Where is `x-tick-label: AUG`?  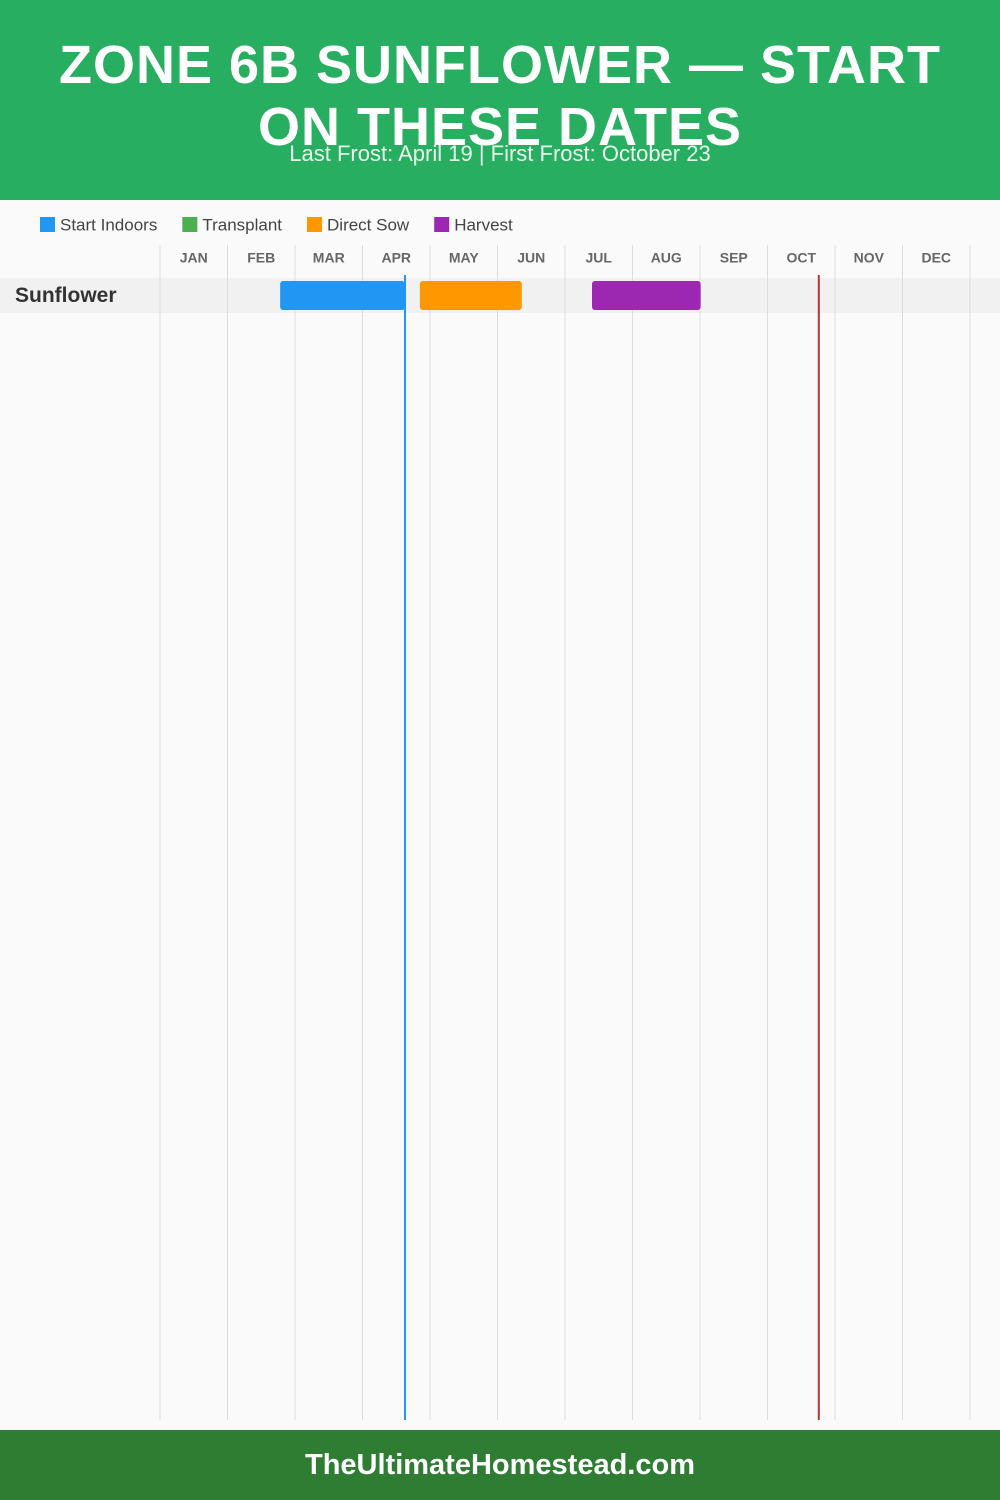
x-tick-label: AUG is located at coordinates (666, 258).